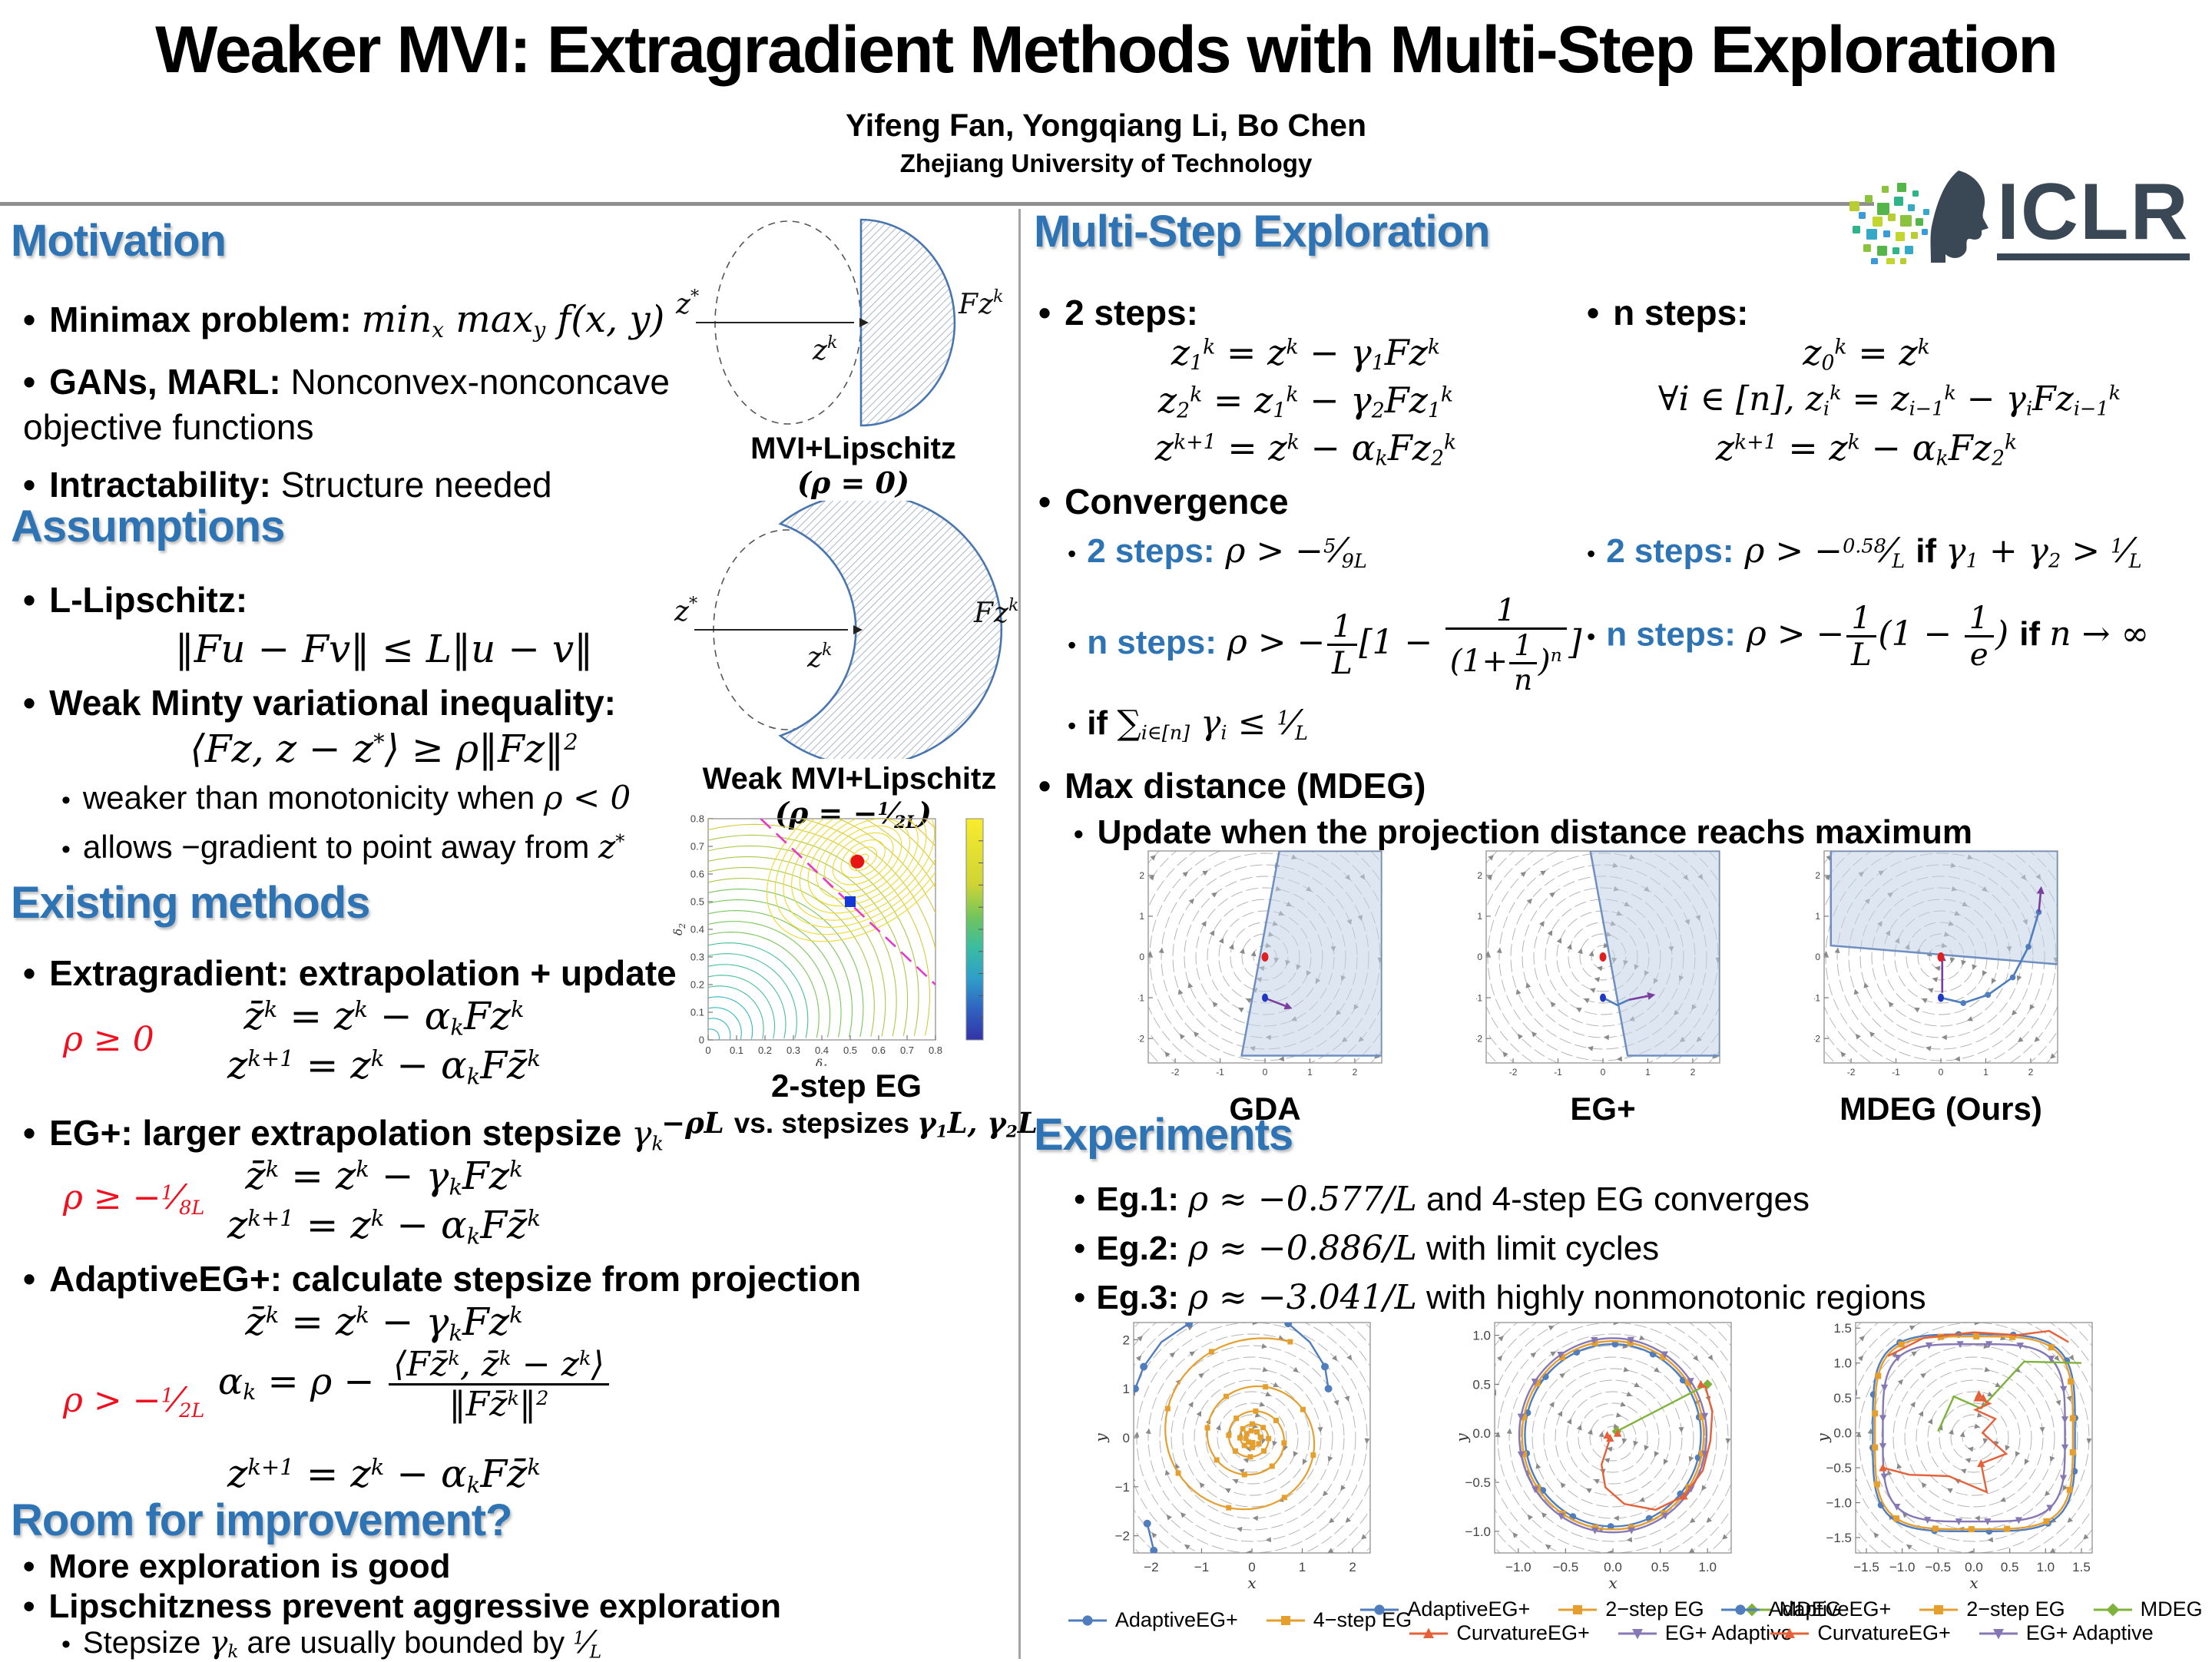  I want to click on tick-label-x: 2, so click(2031, 1072).